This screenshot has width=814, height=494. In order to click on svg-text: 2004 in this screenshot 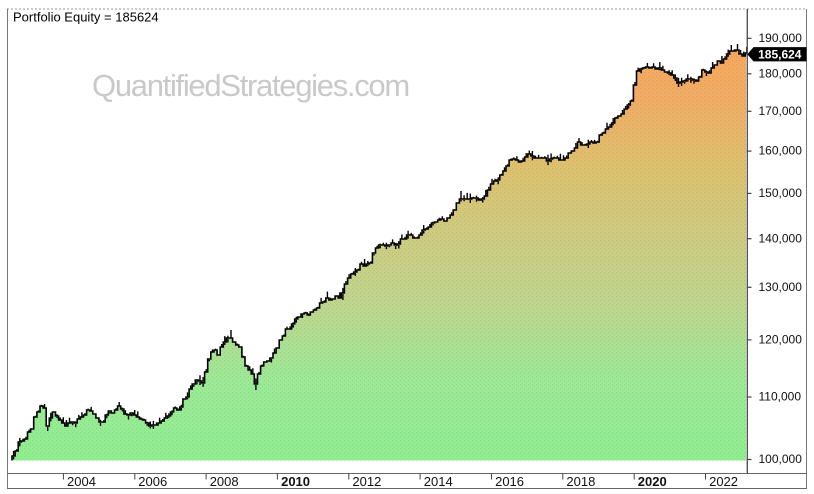, I will do `click(81, 481)`.